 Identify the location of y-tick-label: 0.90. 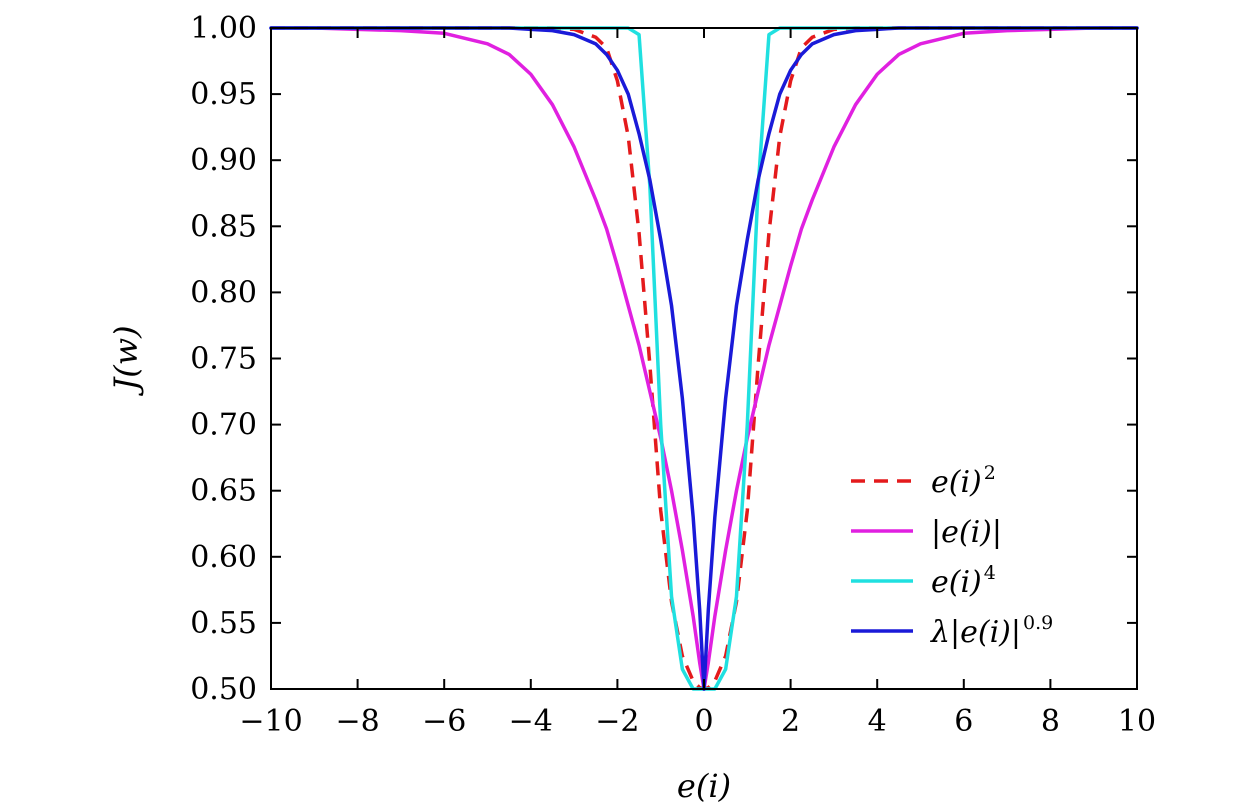
(223, 160).